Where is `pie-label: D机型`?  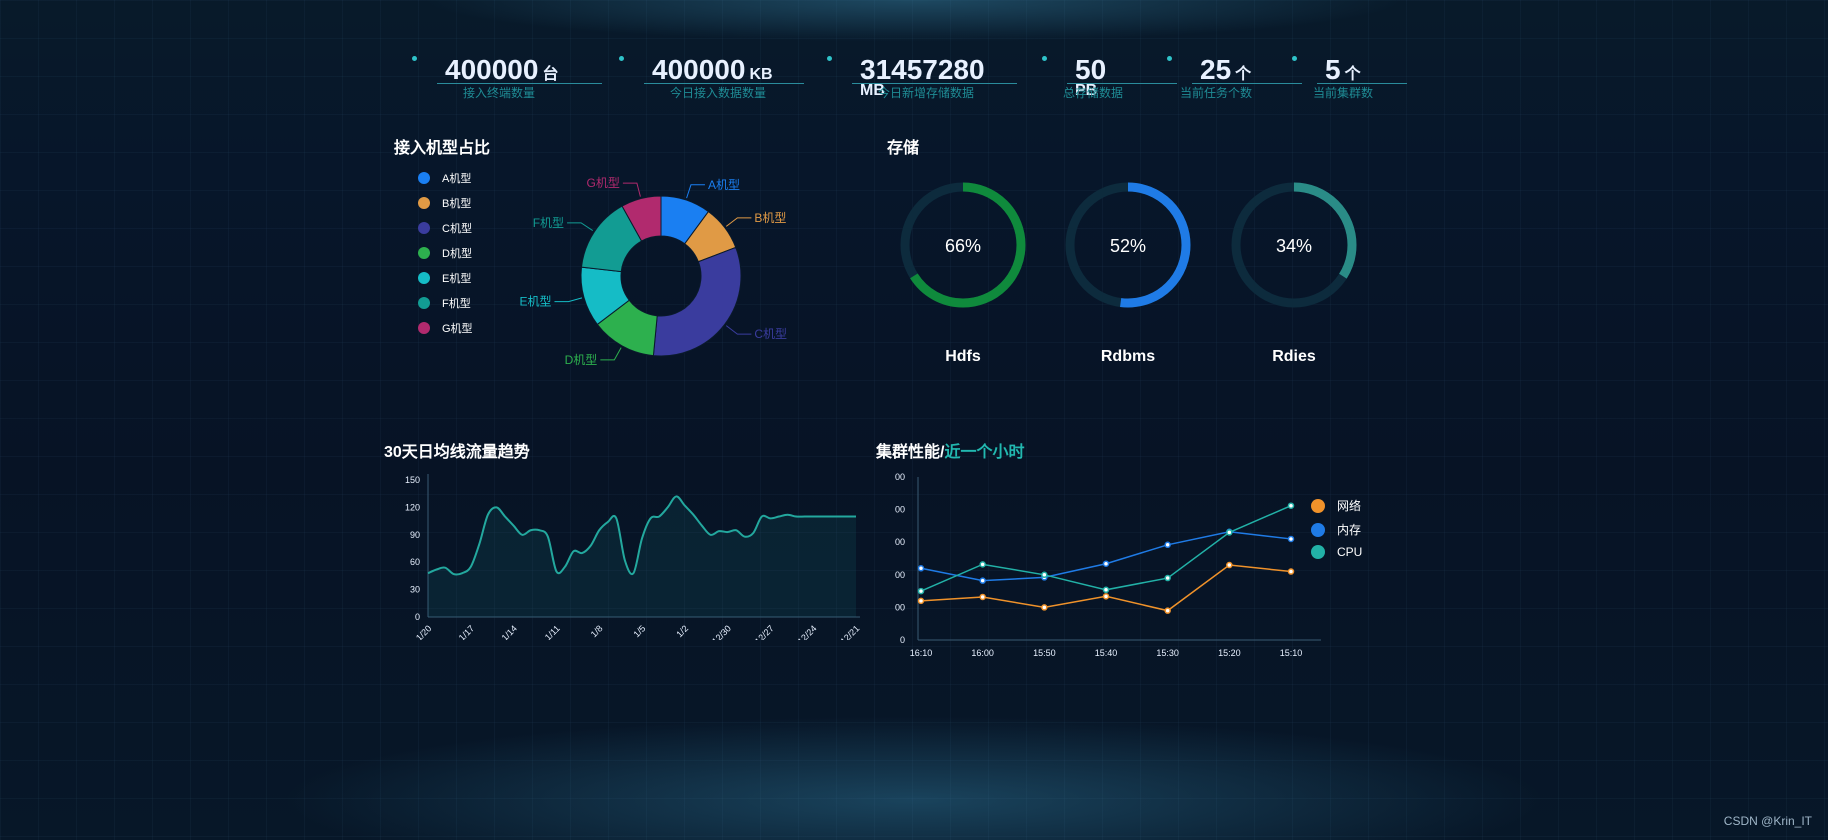 pie-label: D机型 is located at coordinates (581, 360).